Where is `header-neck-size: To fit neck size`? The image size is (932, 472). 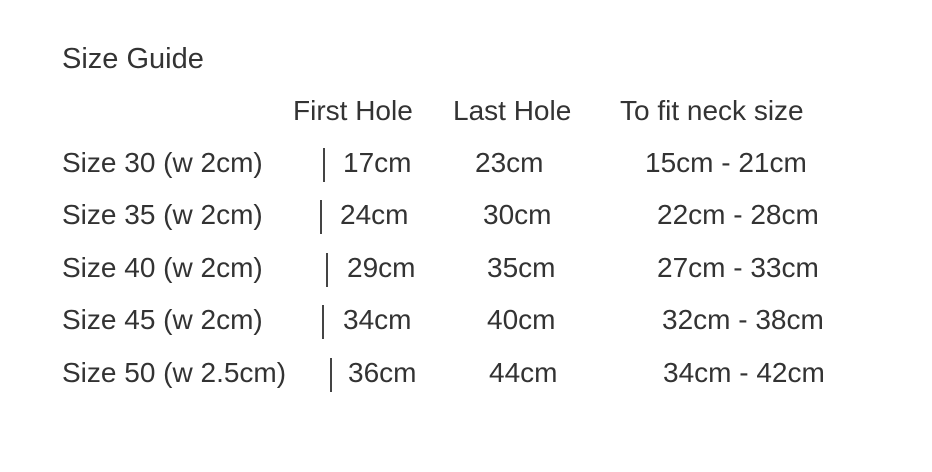 header-neck-size: To fit neck size is located at coordinates (712, 110).